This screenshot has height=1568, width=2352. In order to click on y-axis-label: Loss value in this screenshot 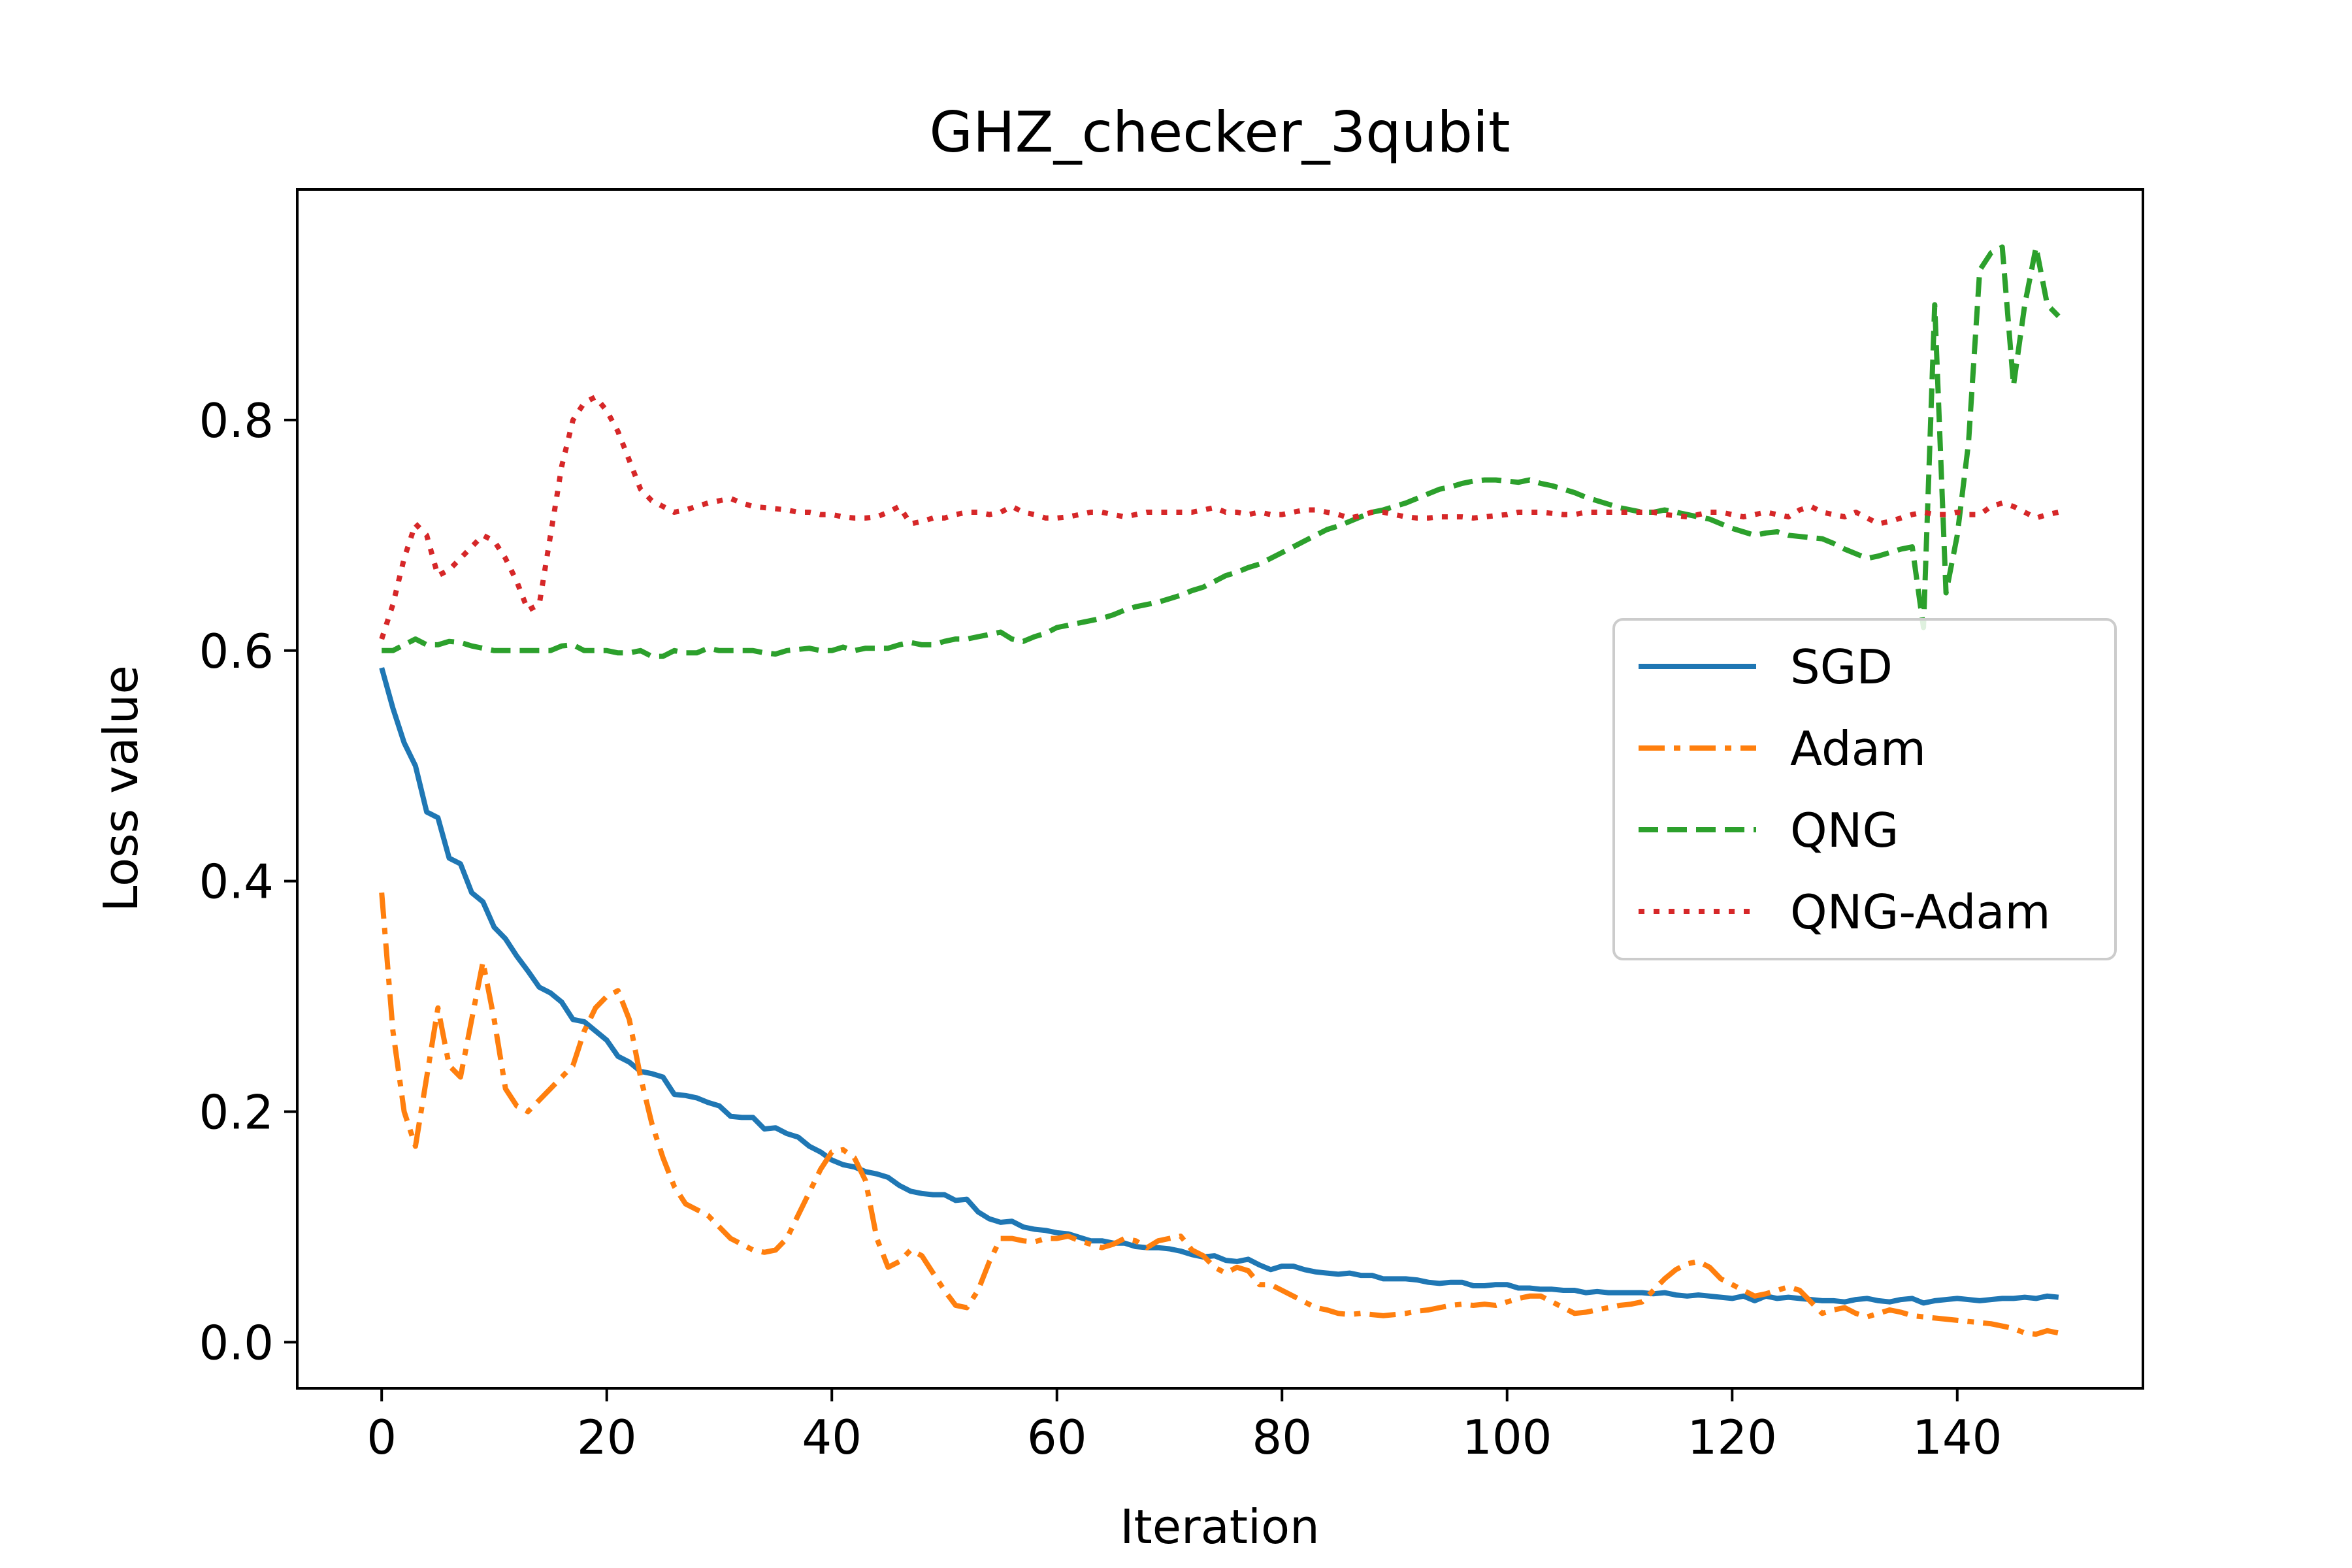, I will do `click(120, 788)`.